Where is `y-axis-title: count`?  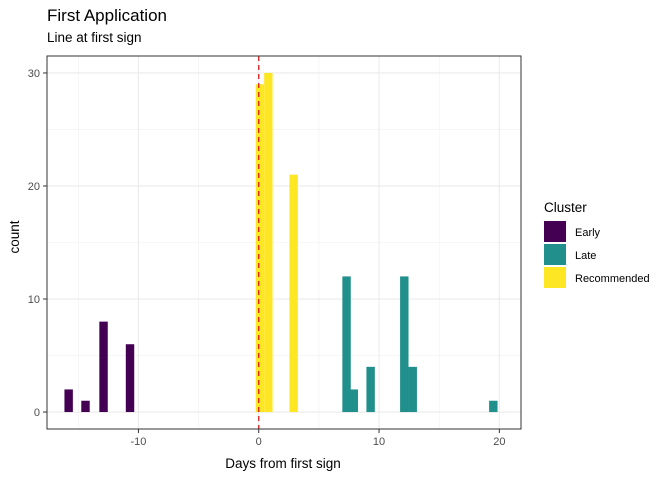
y-axis-title: count is located at coordinates (14, 236).